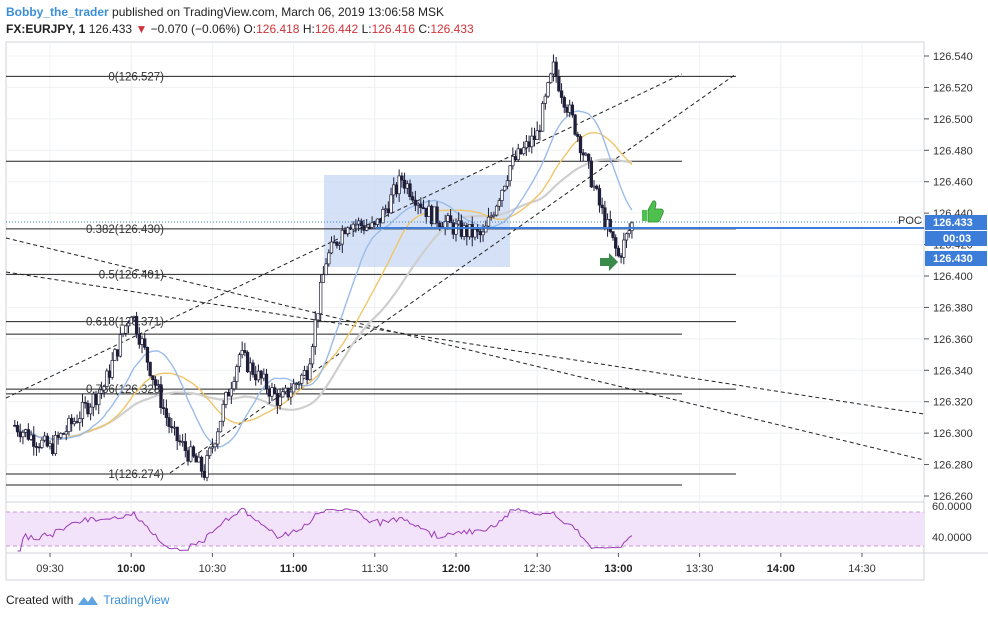 The width and height of the screenshot is (988, 618). What do you see at coordinates (195, 29) in the screenshot?
I see `price-change: −0.070 (−0.06%)` at bounding box center [195, 29].